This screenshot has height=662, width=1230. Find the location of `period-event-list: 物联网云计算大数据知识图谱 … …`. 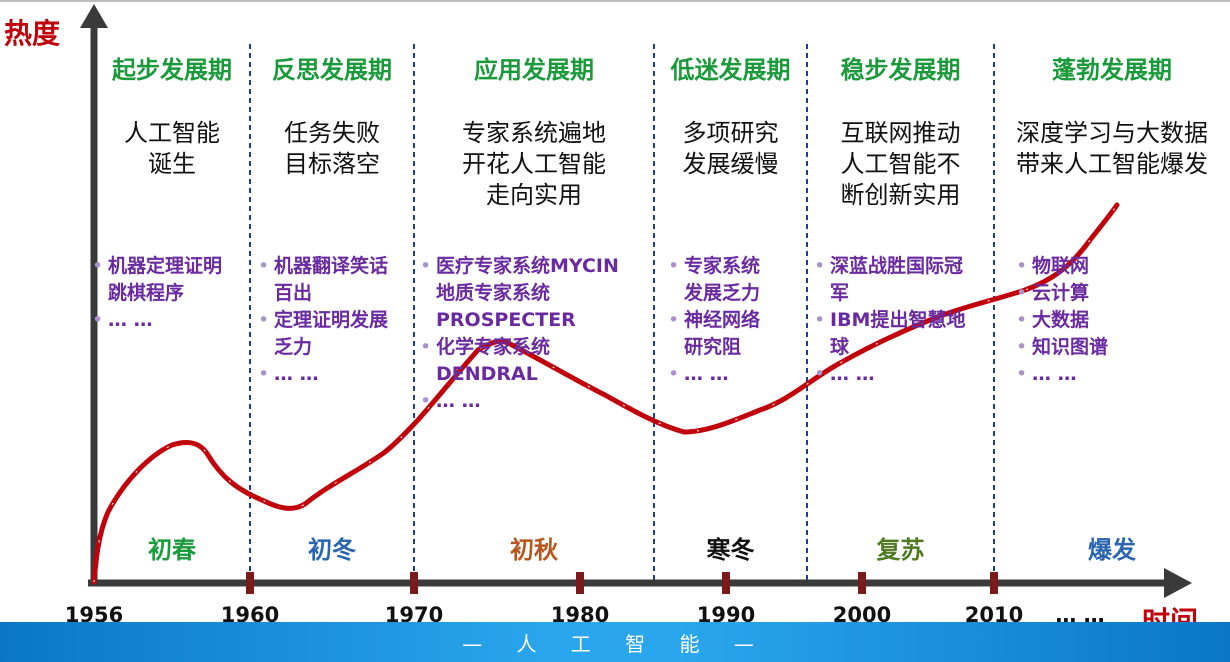

period-event-list: 物联网云计算大数据知识图谱 … … is located at coordinates (1062, 320).